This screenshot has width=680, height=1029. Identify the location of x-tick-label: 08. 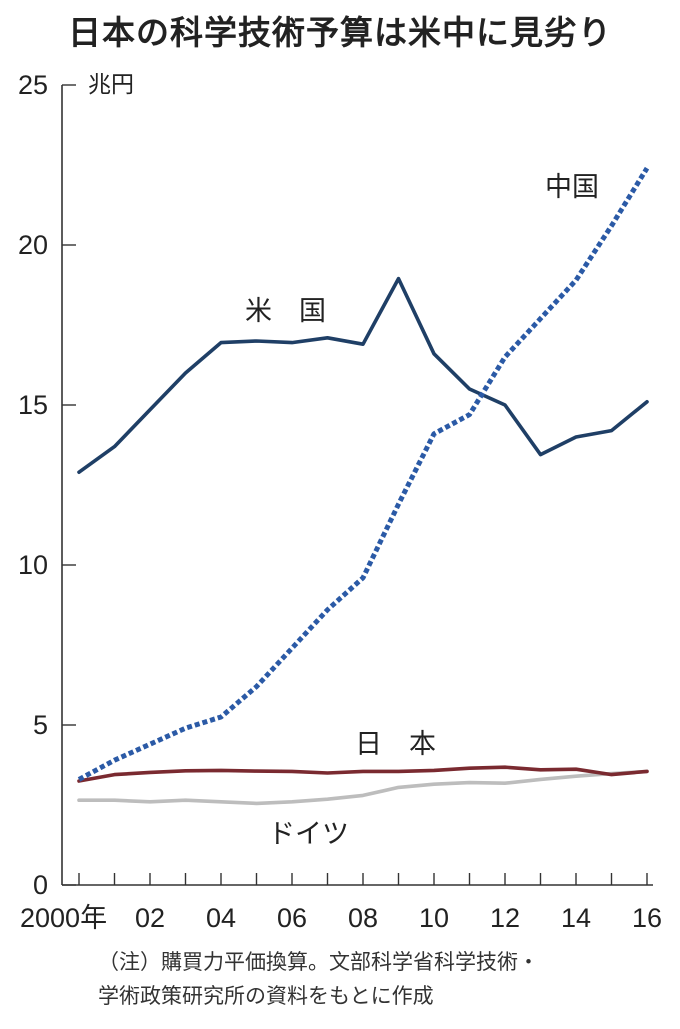
(363, 918).